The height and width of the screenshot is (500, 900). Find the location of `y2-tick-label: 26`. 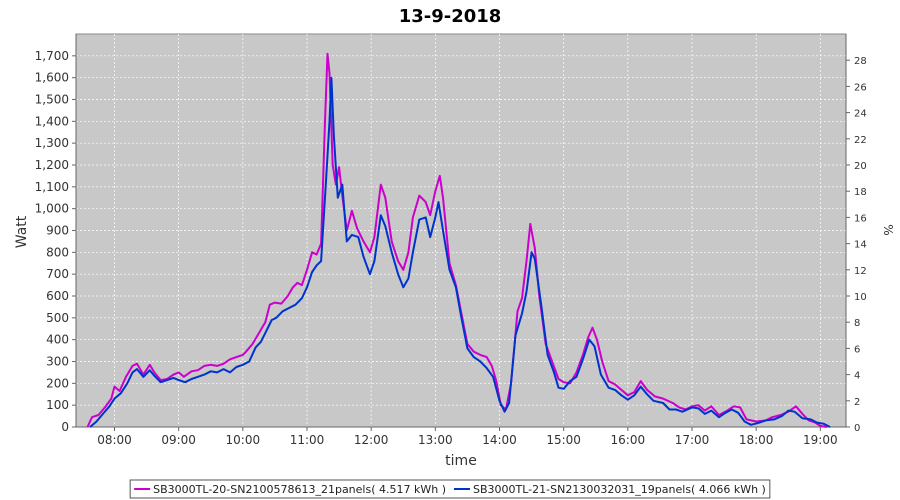

y2-tick-label: 26 is located at coordinates (860, 87).